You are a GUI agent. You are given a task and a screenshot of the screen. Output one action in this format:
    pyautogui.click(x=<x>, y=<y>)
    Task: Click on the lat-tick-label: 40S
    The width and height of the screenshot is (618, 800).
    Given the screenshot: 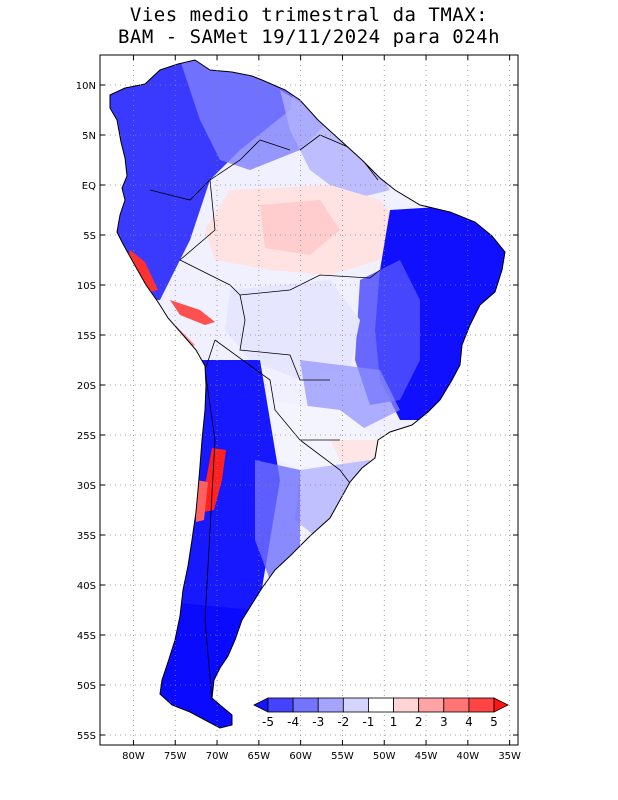 What is the action you would take?
    pyautogui.click(x=86, y=586)
    